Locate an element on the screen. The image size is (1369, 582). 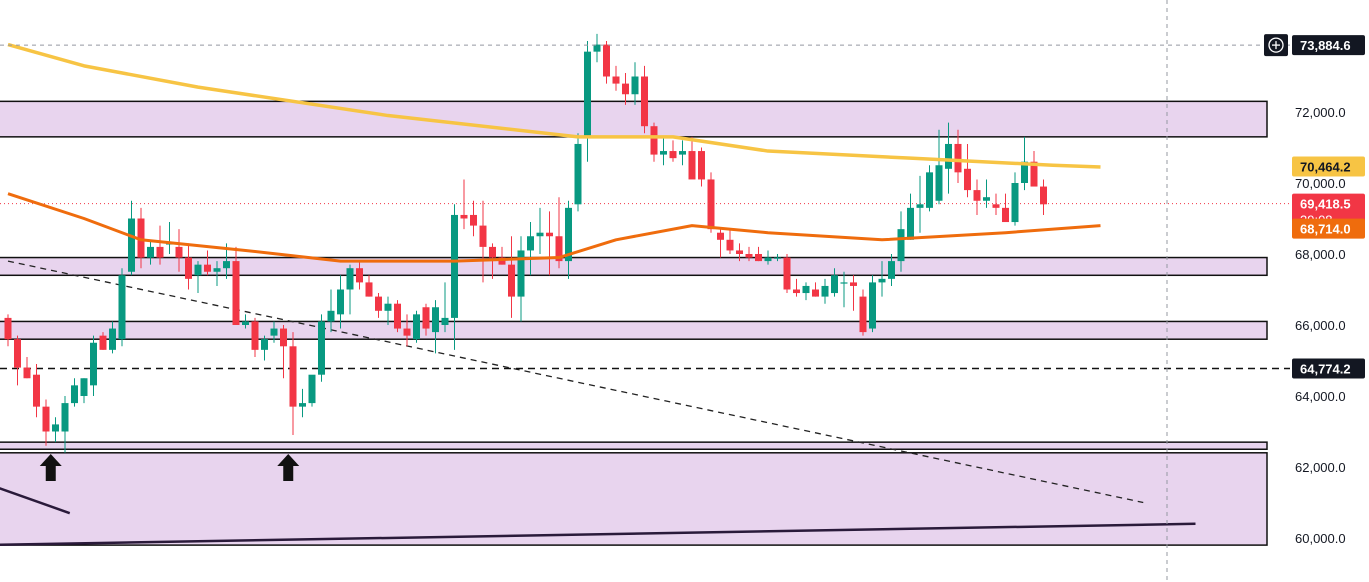
trendline is located at coordinates (35, 501).